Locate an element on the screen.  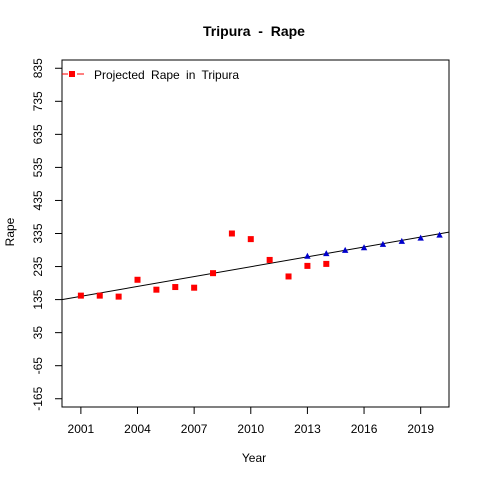
x-tick-label: 2001 is located at coordinates (81, 429).